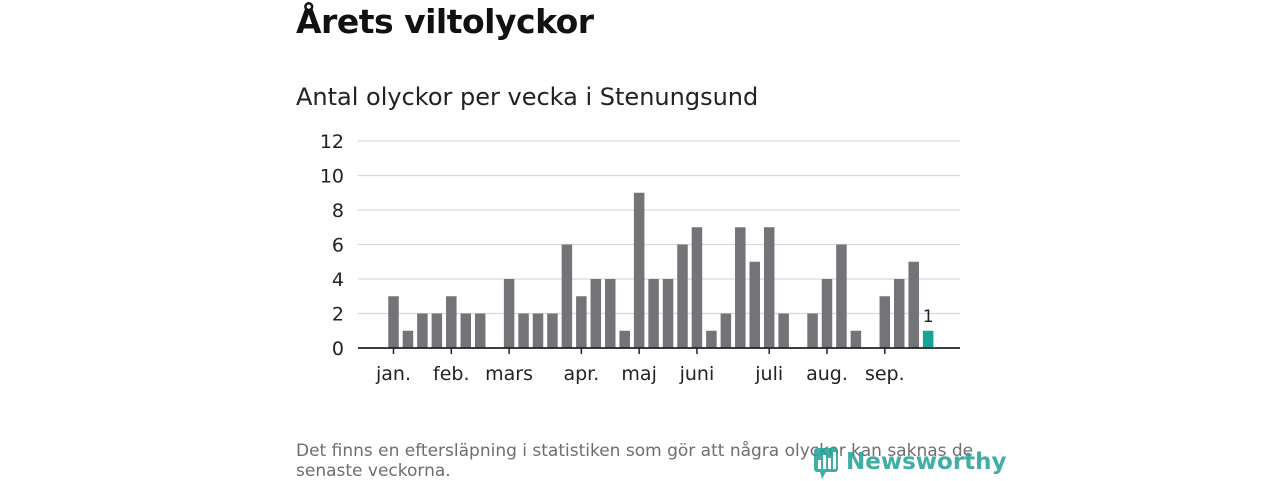 Image resolution: width=1280 pixels, height=481 pixels. I want to click on x-tick-label: feb., so click(451, 374).